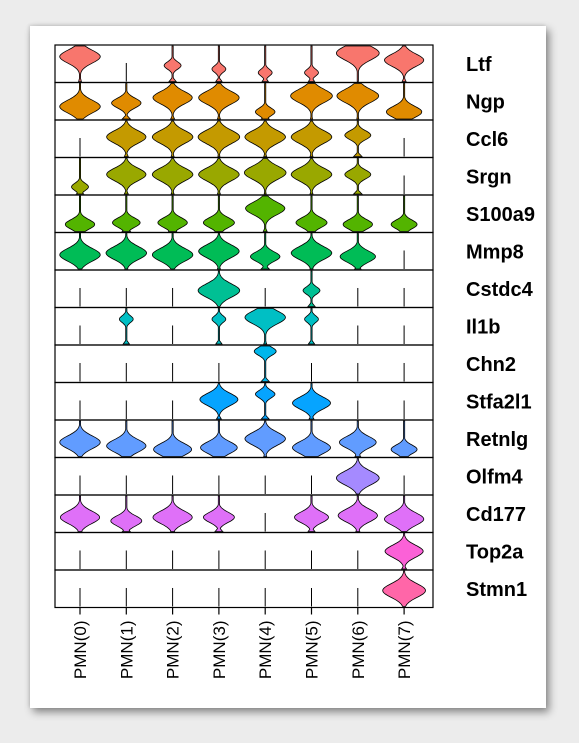 This screenshot has width=579, height=743. What do you see at coordinates (483, 327) in the screenshot?
I see `gene-label-il1b: Il1b` at bounding box center [483, 327].